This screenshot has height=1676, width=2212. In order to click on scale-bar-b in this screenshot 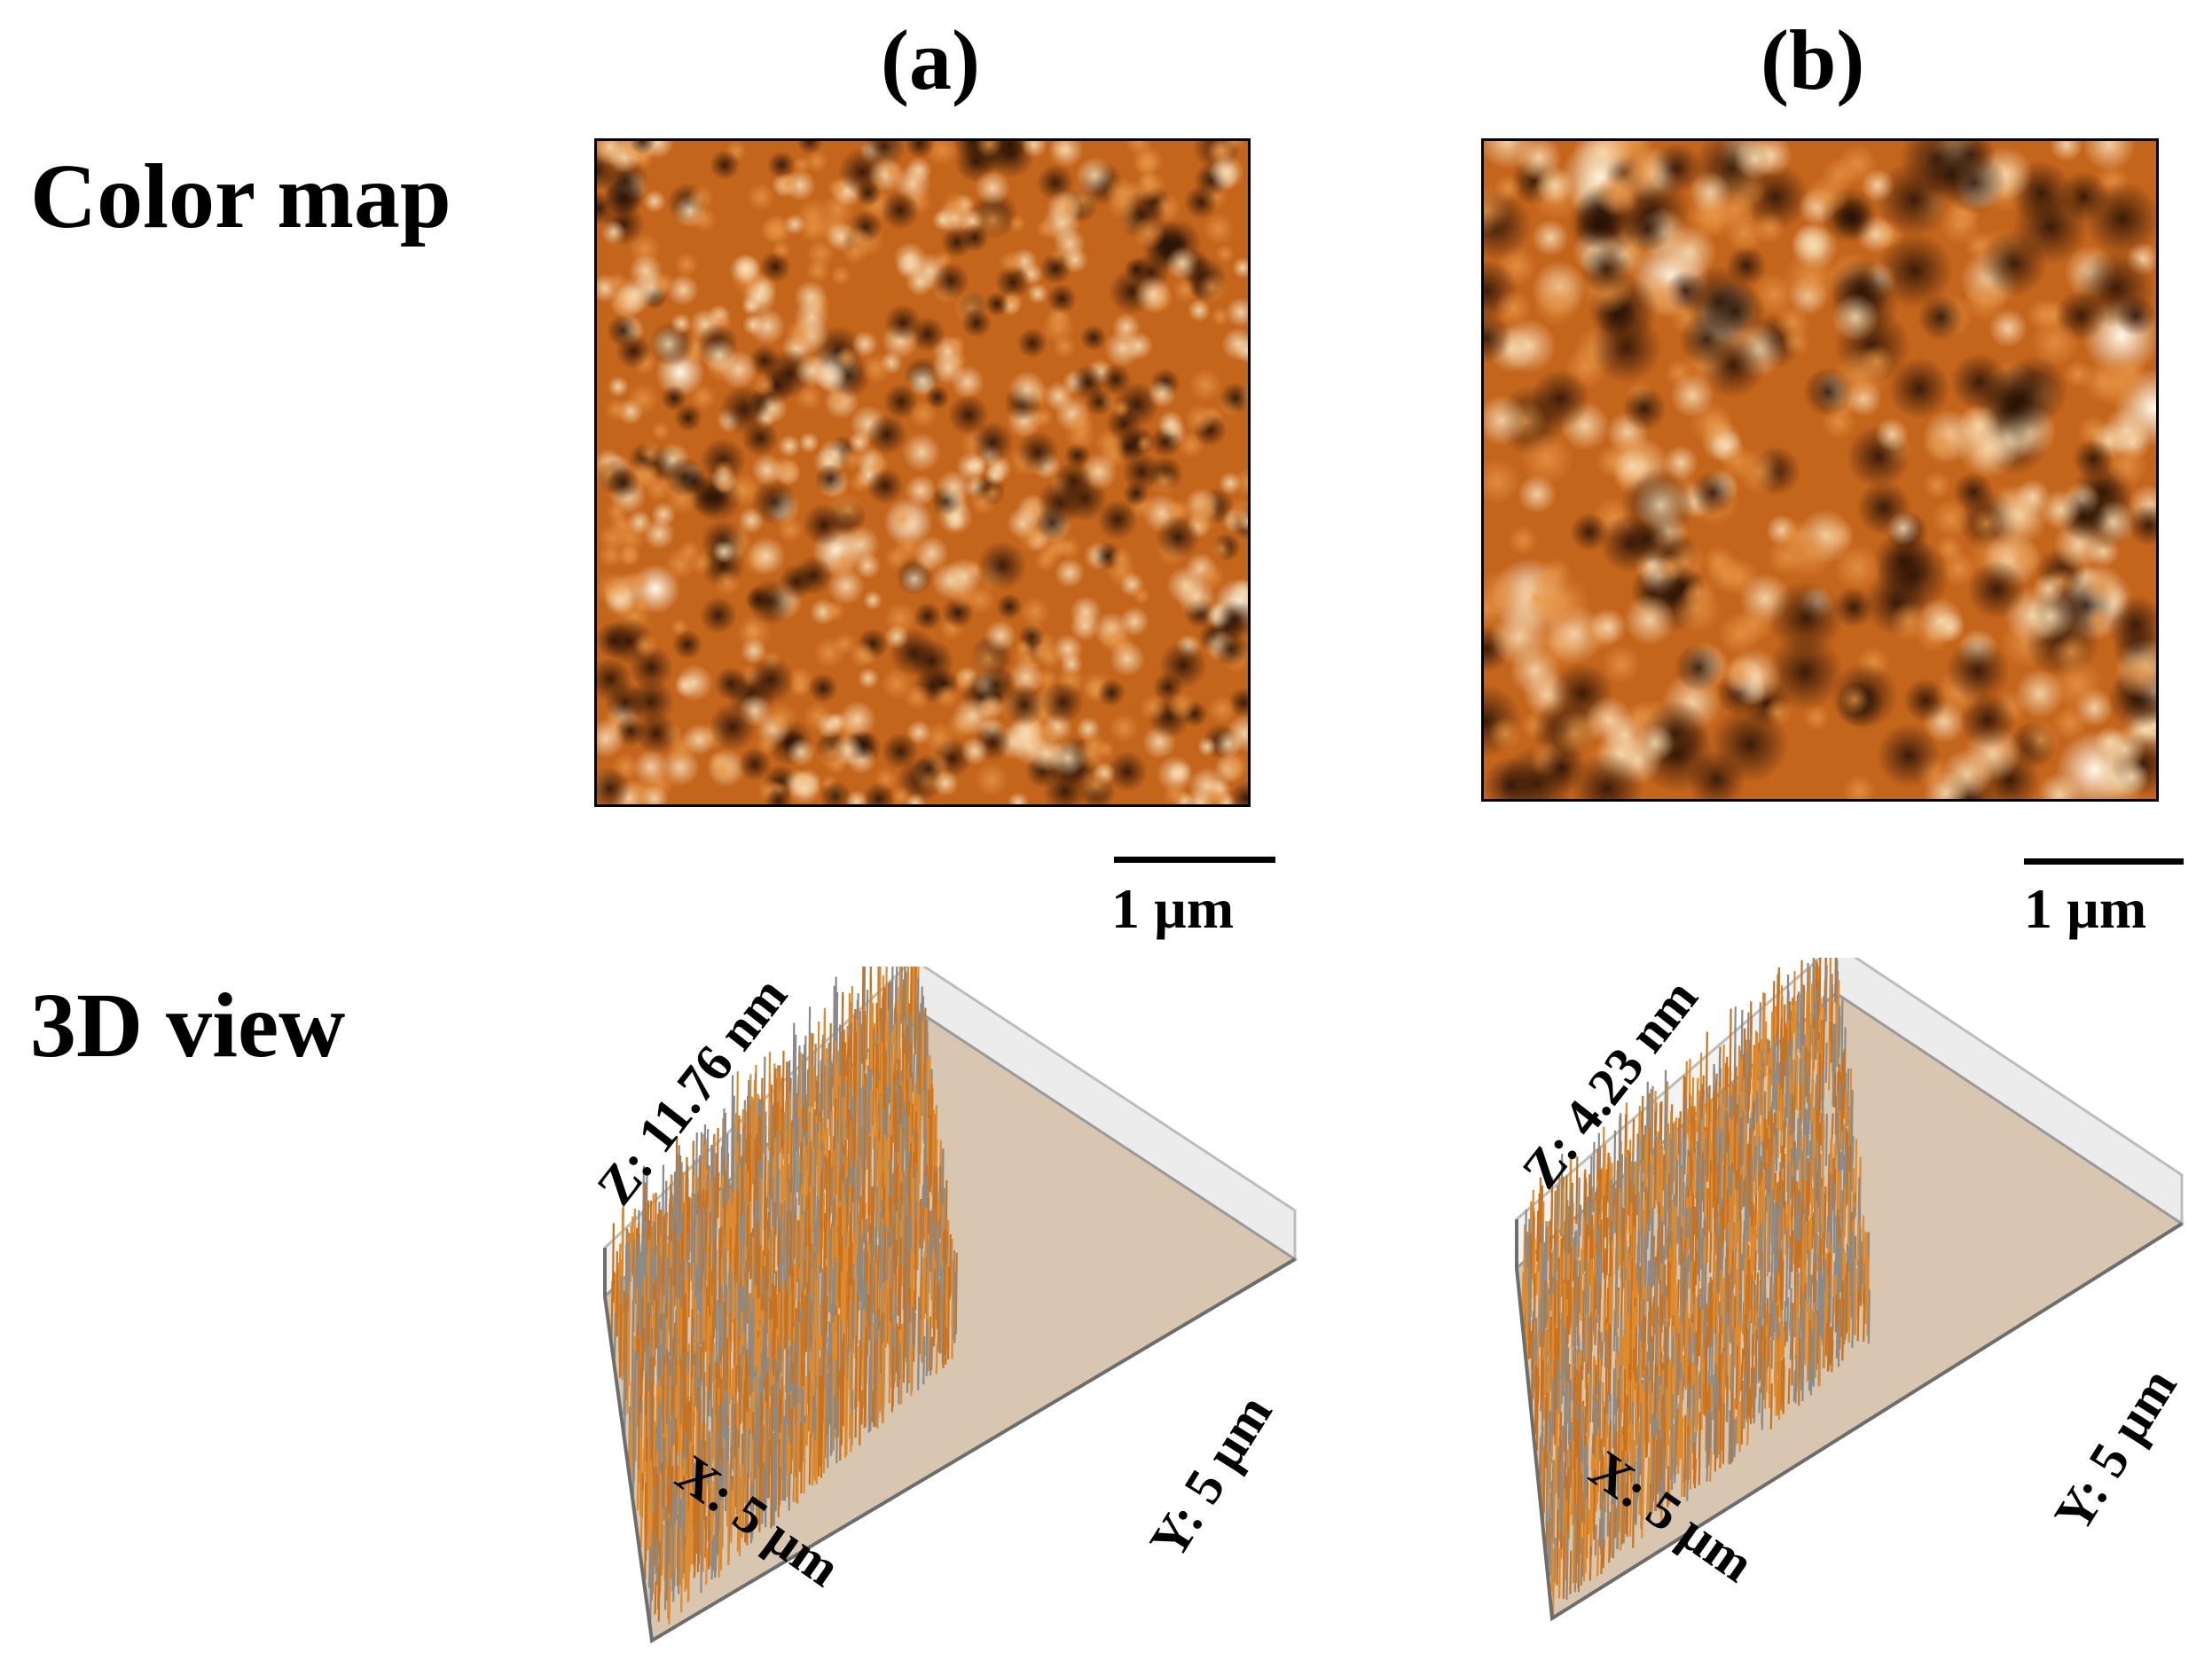, I will do `click(2104, 862)`.